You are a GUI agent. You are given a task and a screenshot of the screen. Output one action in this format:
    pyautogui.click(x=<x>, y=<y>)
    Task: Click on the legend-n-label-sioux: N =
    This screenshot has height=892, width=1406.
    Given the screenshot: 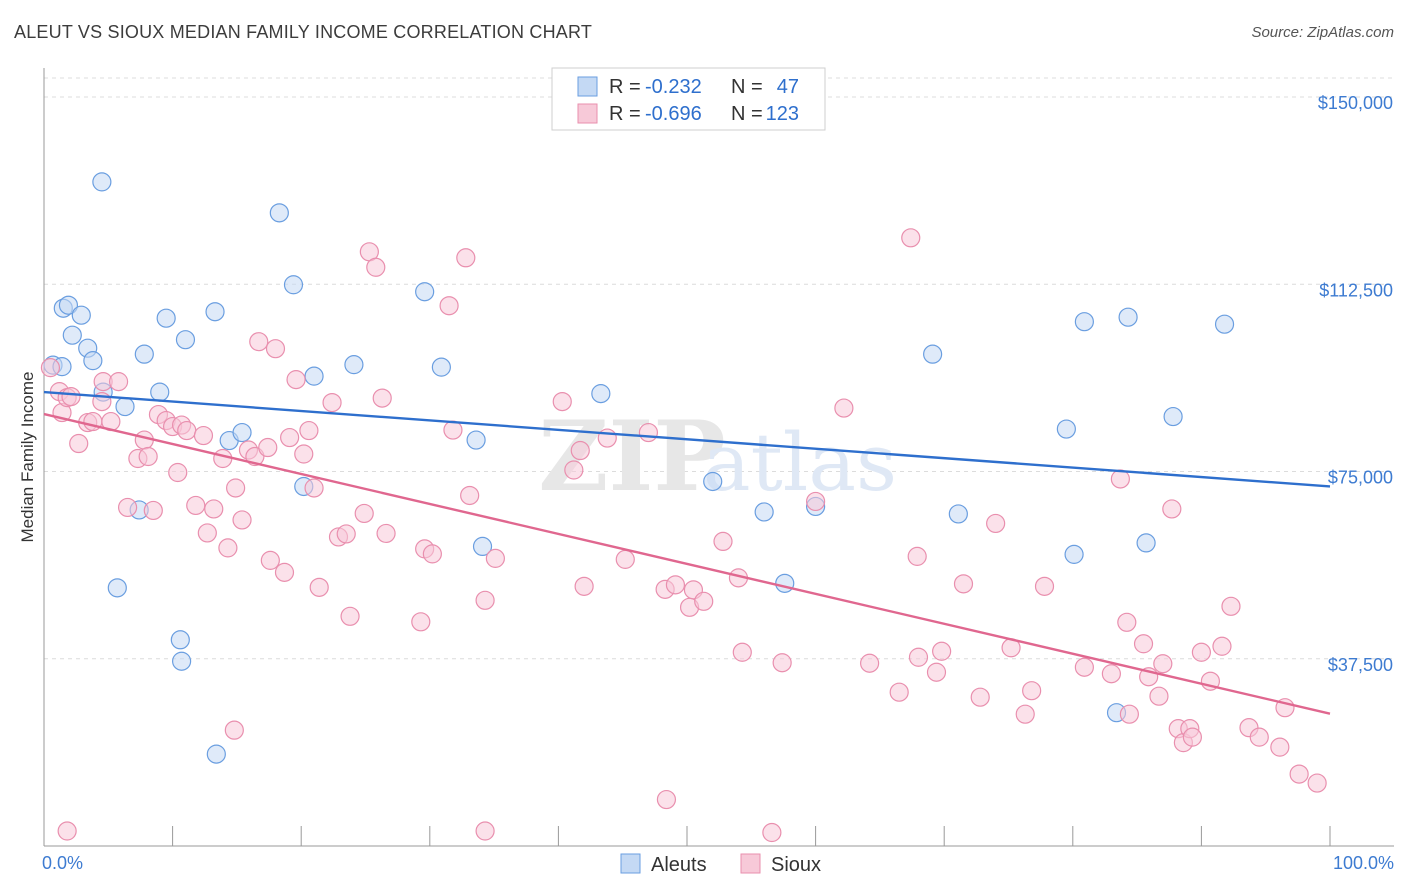 What is the action you would take?
    pyautogui.click(x=747, y=114)
    